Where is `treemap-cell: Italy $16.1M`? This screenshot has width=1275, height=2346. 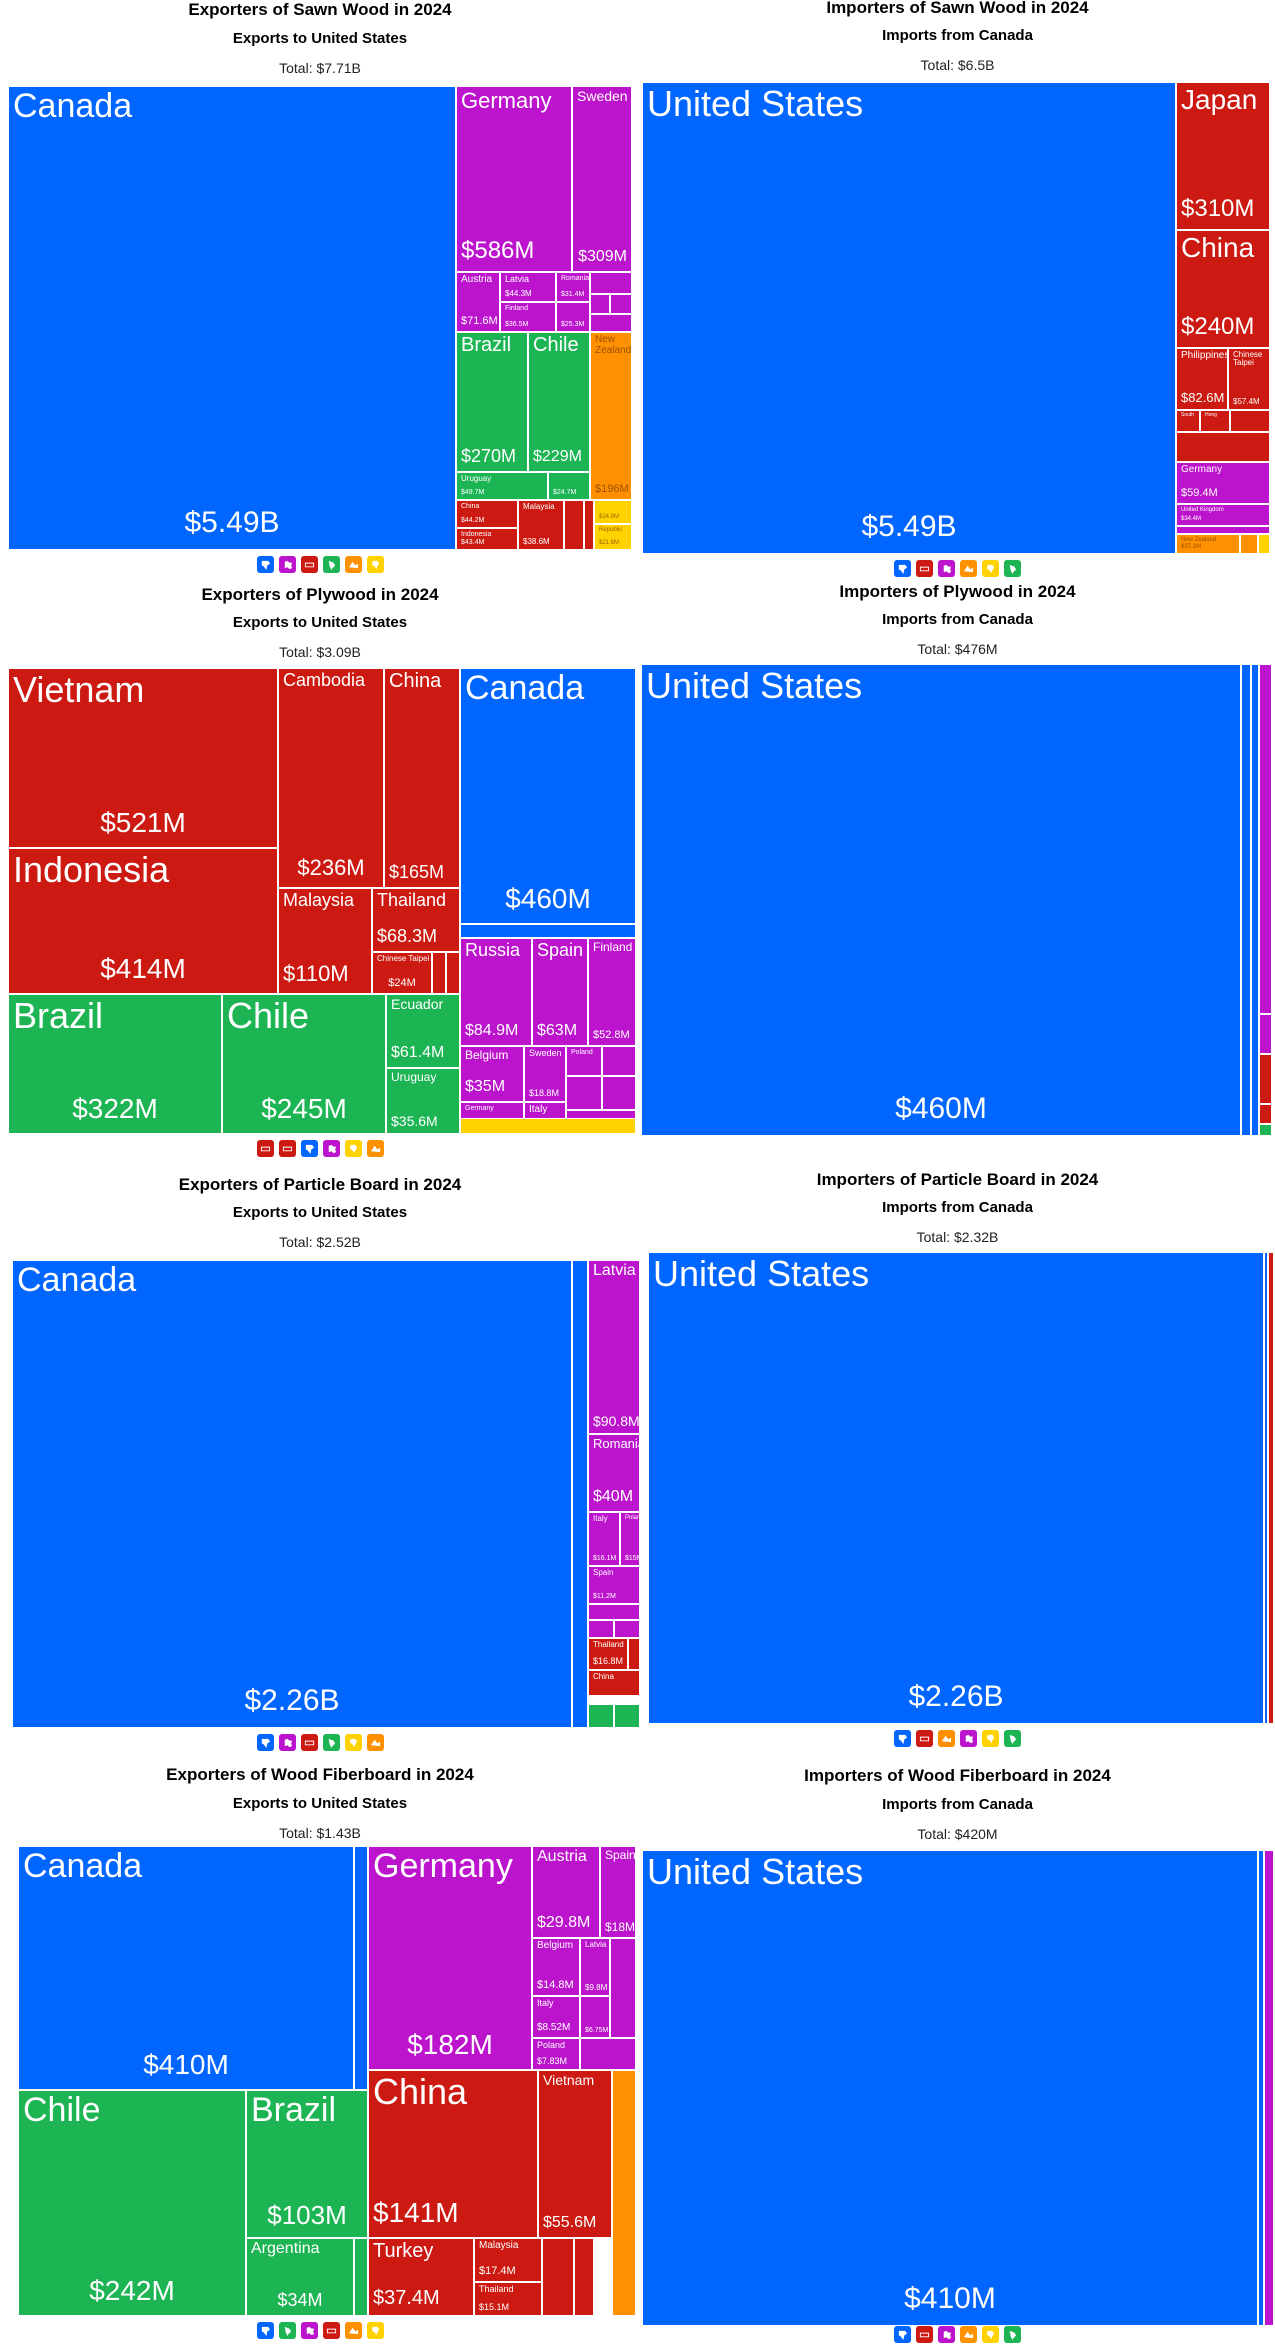
treemap-cell: Italy $16.1M is located at coordinates (604, 1539).